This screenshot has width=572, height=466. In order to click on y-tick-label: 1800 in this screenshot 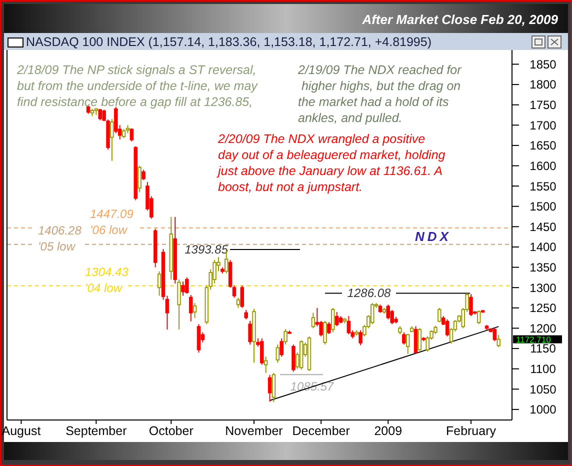, I will do `click(543, 85)`.